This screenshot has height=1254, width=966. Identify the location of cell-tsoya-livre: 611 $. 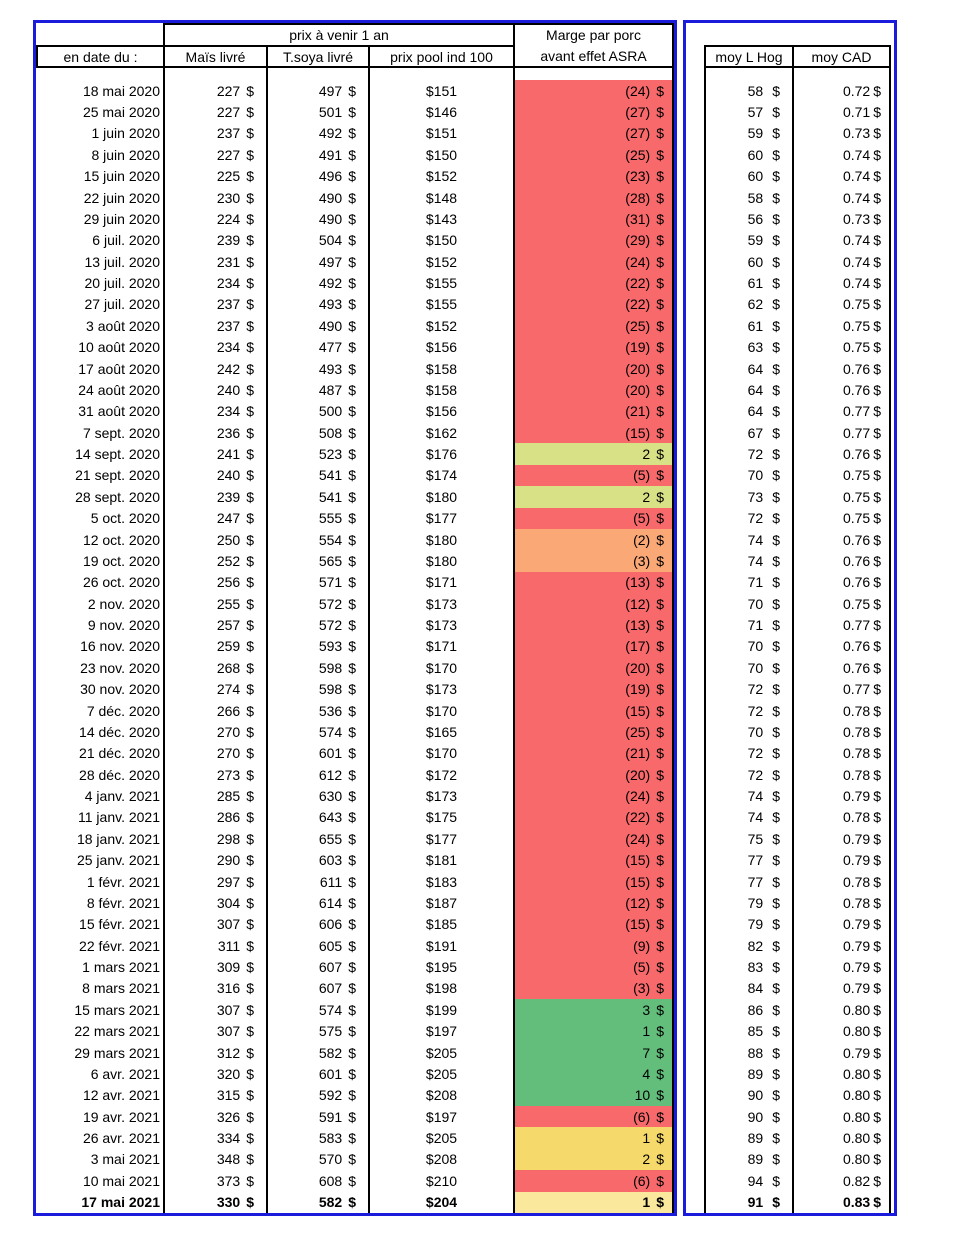
(319, 881).